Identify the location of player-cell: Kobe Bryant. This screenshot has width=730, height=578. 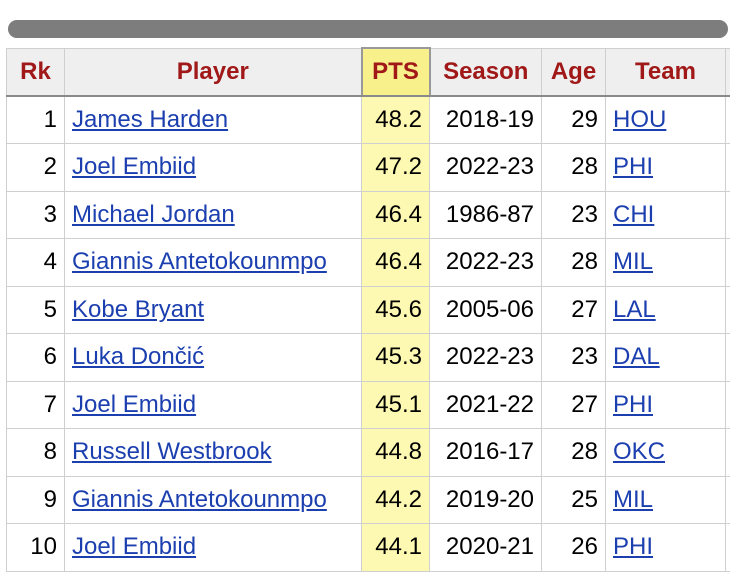
(213, 309).